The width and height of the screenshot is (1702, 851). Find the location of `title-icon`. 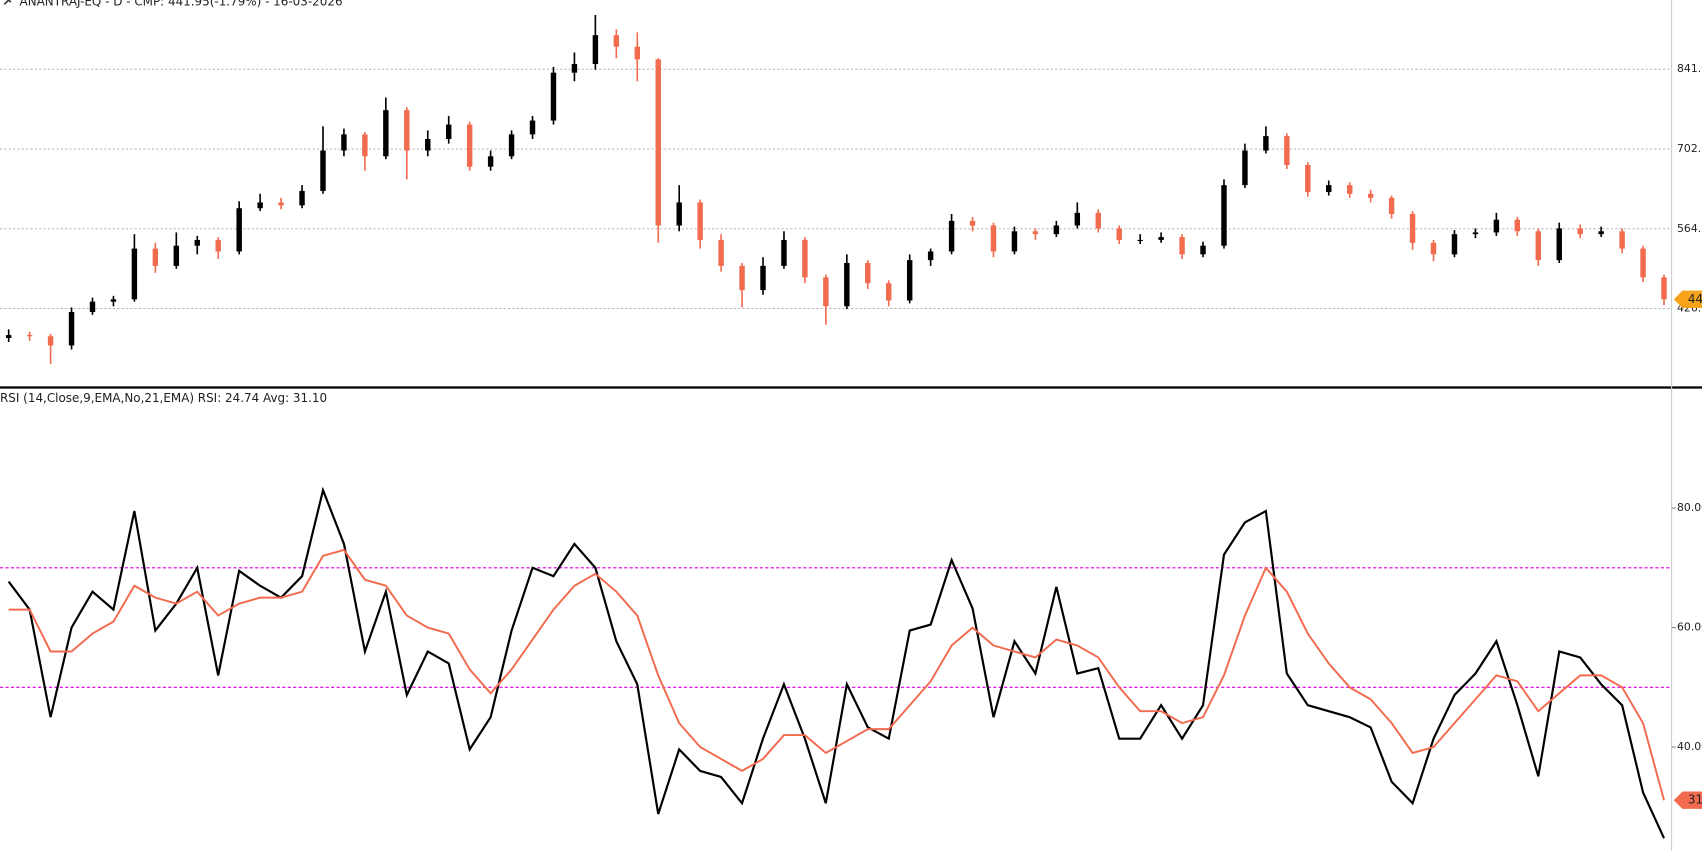

title-icon is located at coordinates (7, 2).